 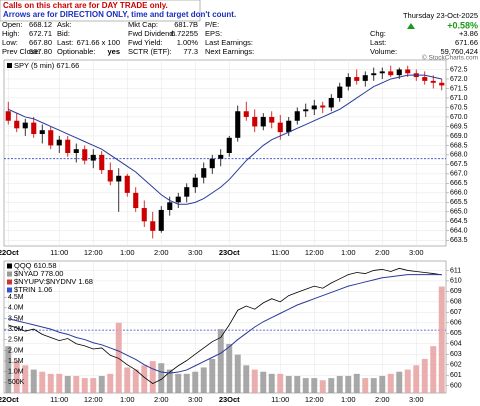 What do you see at coordinates (459, 69) in the screenshot?
I see `y-tick-label: 672.5` at bounding box center [459, 69].